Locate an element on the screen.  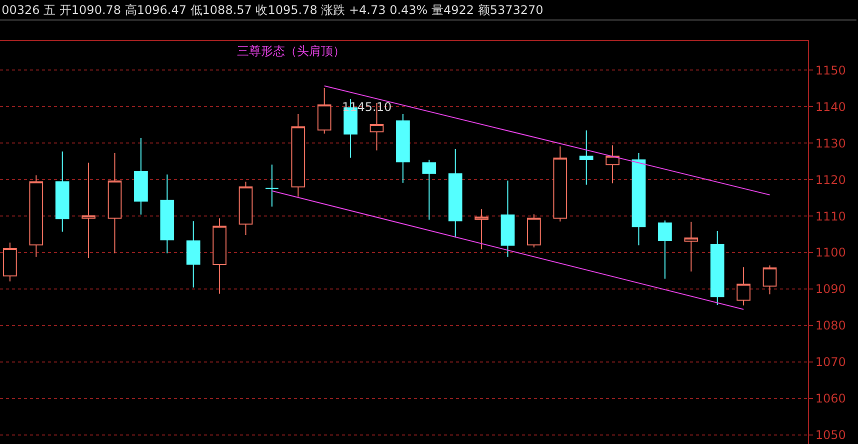
y-tick-label: 1060 is located at coordinates (830, 399).